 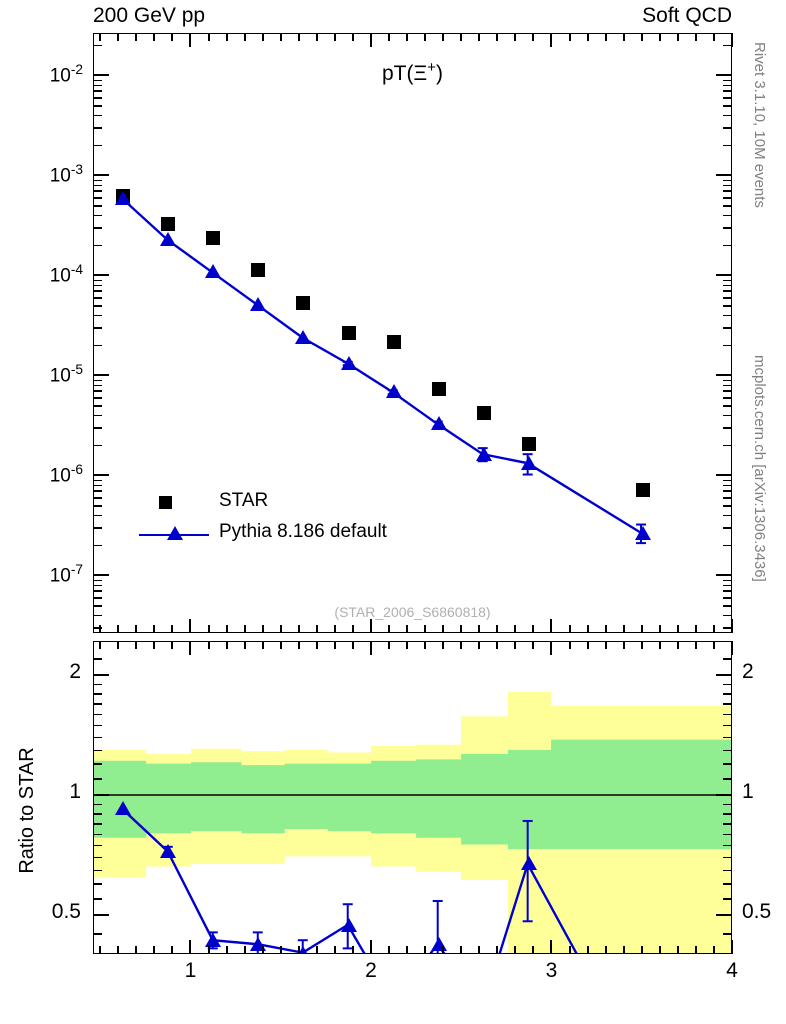 What do you see at coordinates (412, 72) in the screenshot?
I see `plot-title: pT(Ξ+)` at bounding box center [412, 72].